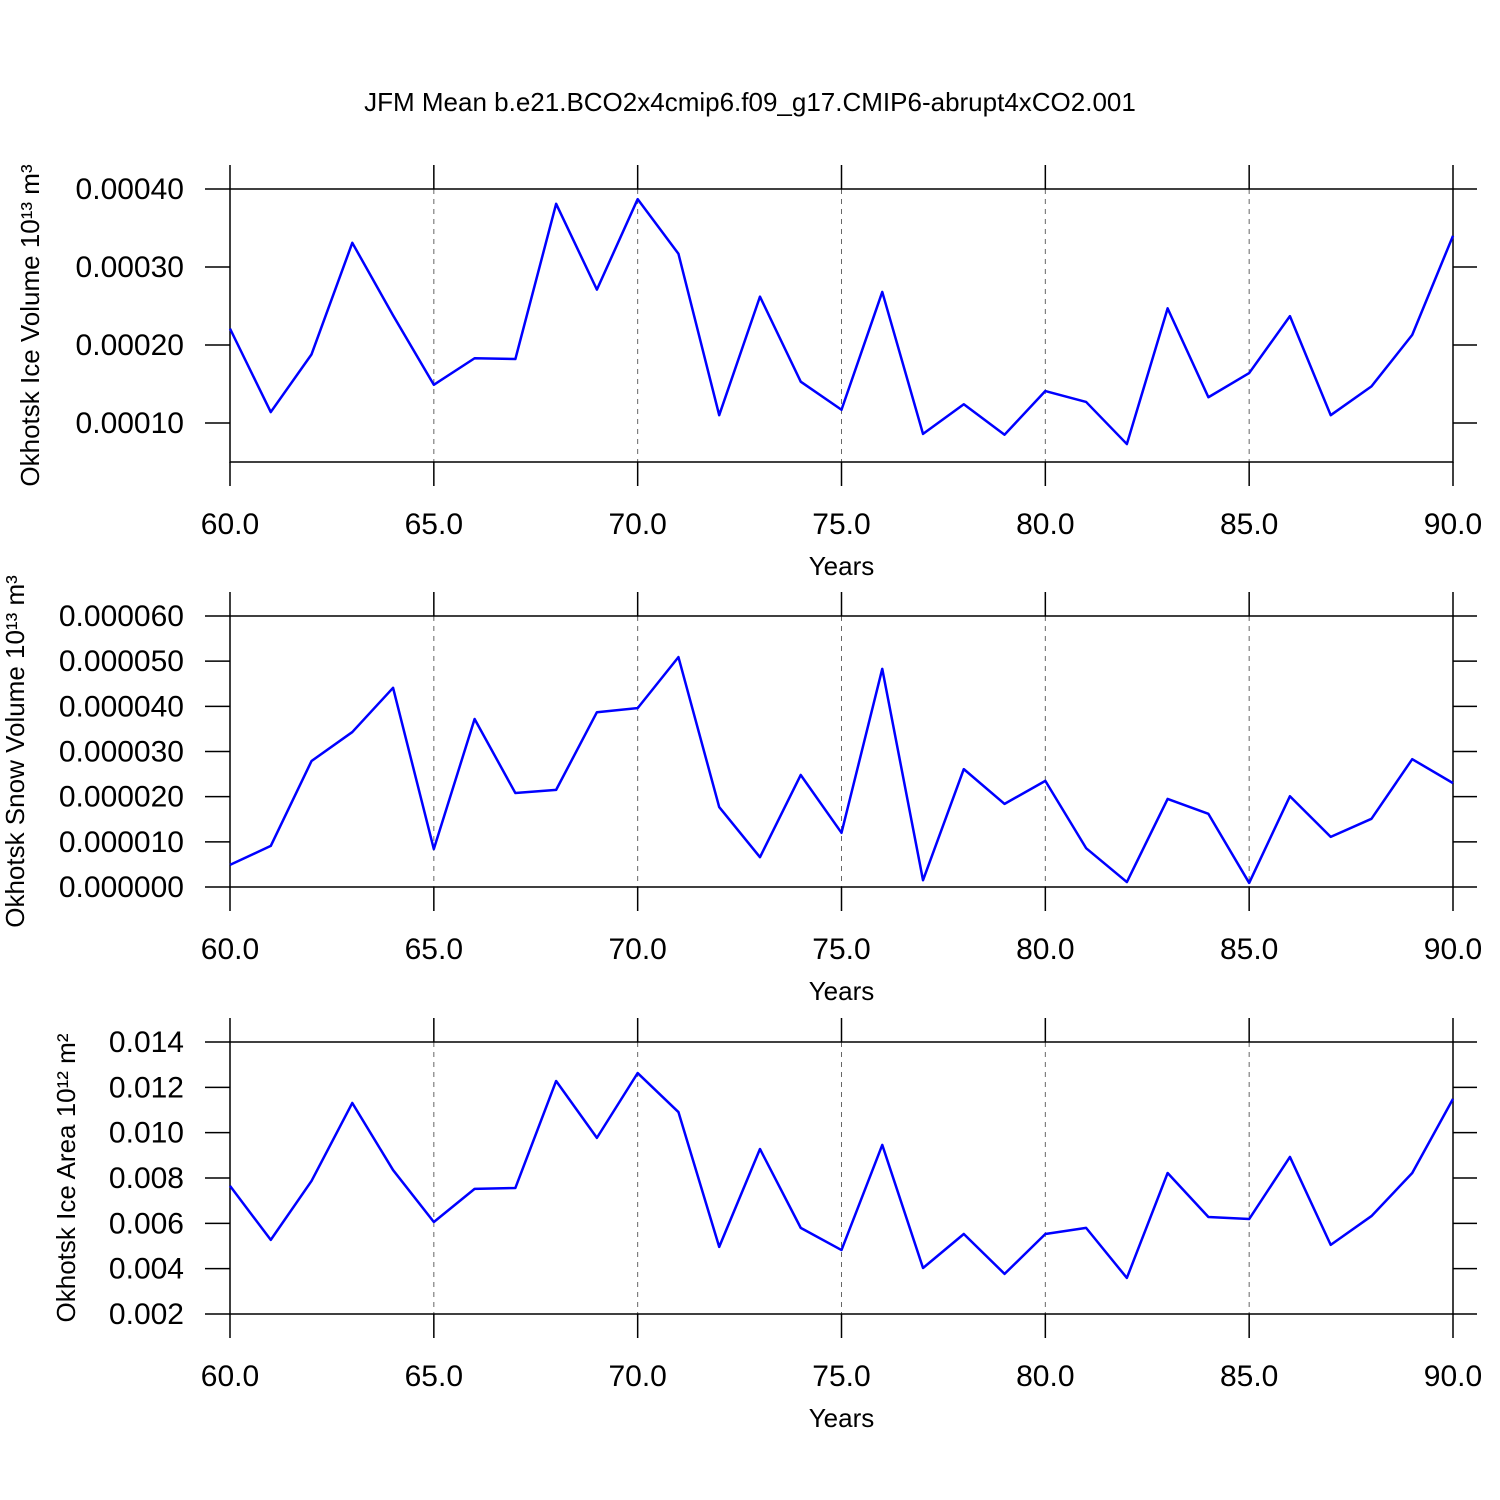 Image resolution: width=1500 pixels, height=1500 pixels. What do you see at coordinates (121, 661) in the screenshot?
I see `y-tick-label: 0.000050` at bounding box center [121, 661].